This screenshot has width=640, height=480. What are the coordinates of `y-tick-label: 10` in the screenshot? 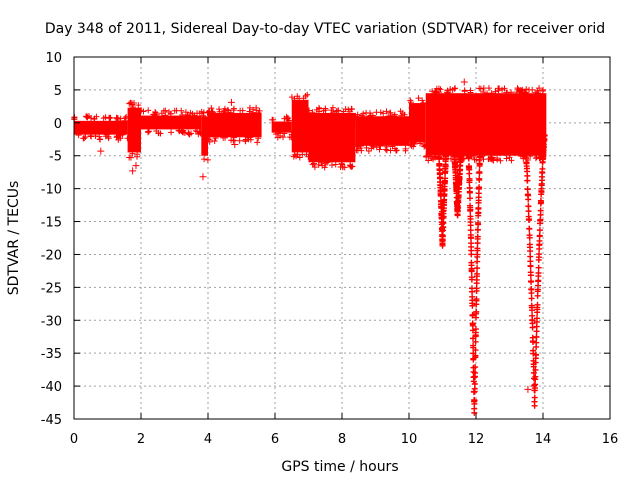 It's located at (53, 58).